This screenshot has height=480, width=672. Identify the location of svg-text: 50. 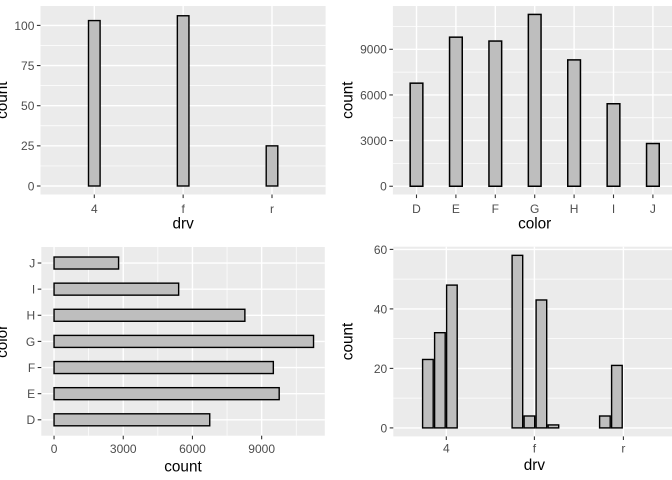
(28, 106).